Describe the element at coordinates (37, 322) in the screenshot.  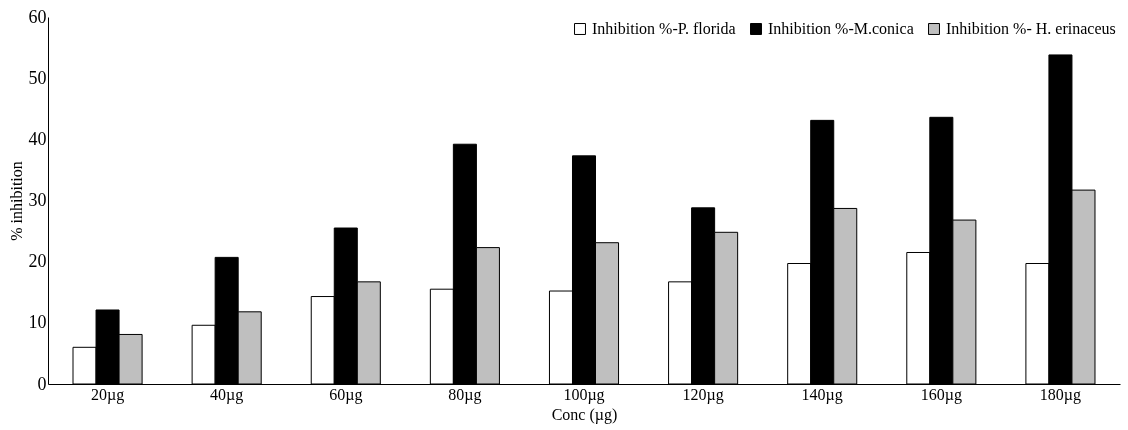
I see `y-tick-label: 10` at that location.